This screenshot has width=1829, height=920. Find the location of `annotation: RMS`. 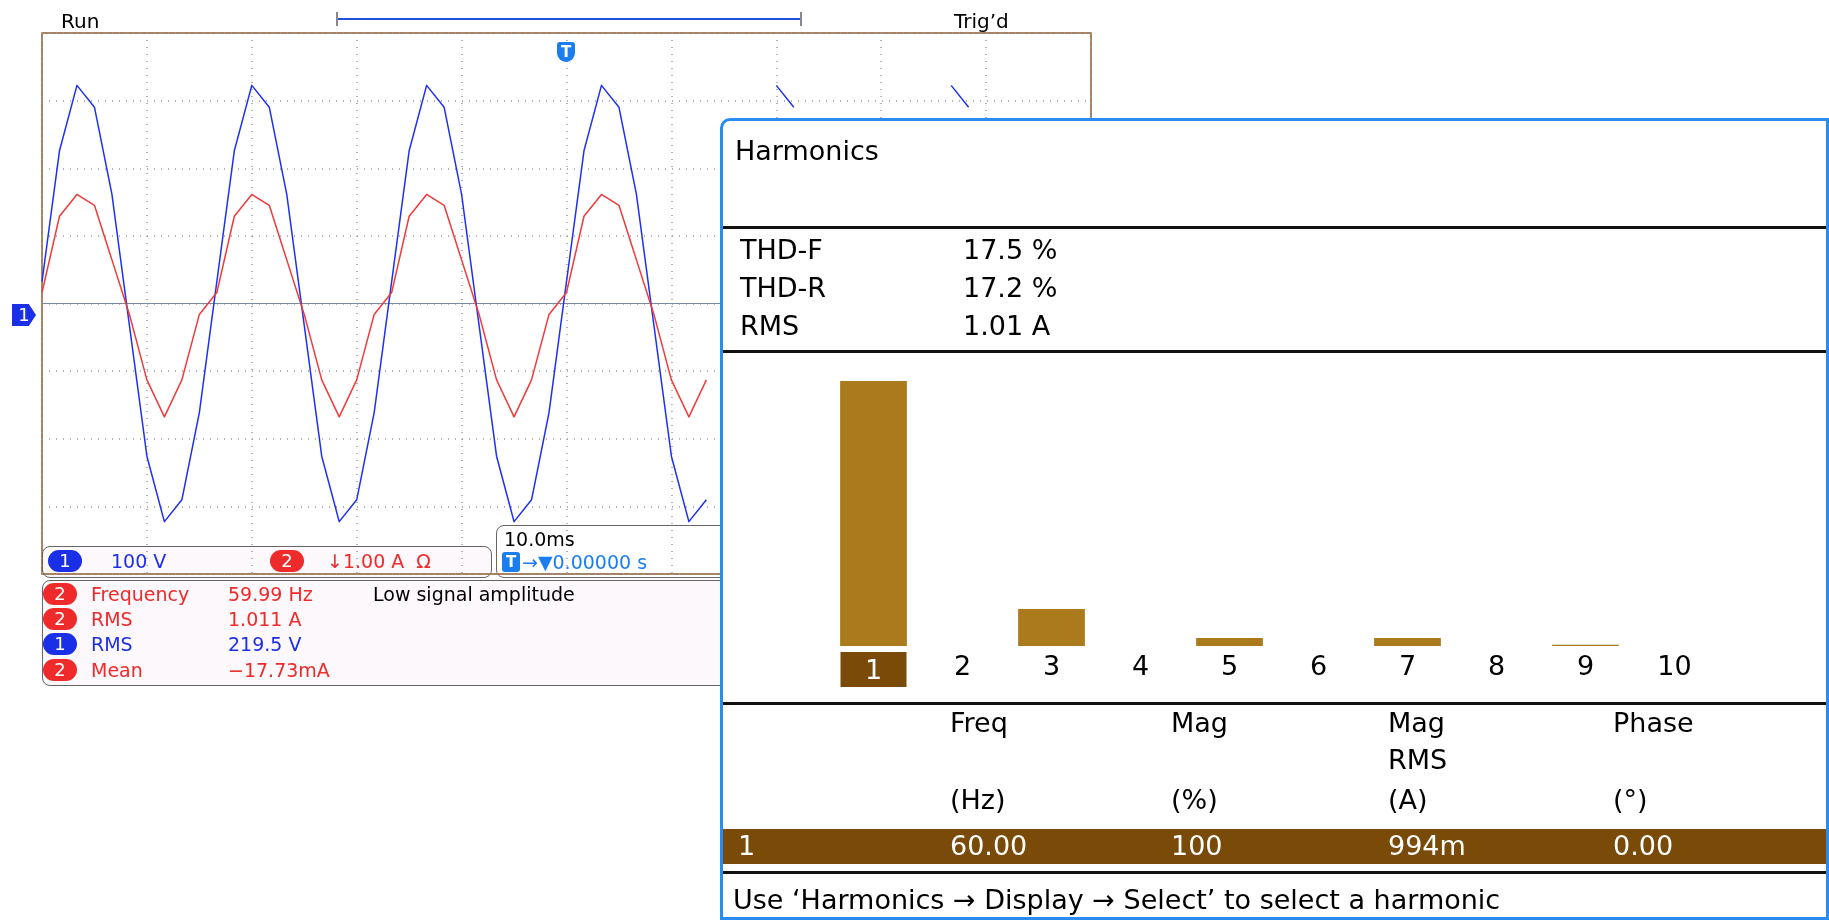

annotation: RMS is located at coordinates (770, 326).